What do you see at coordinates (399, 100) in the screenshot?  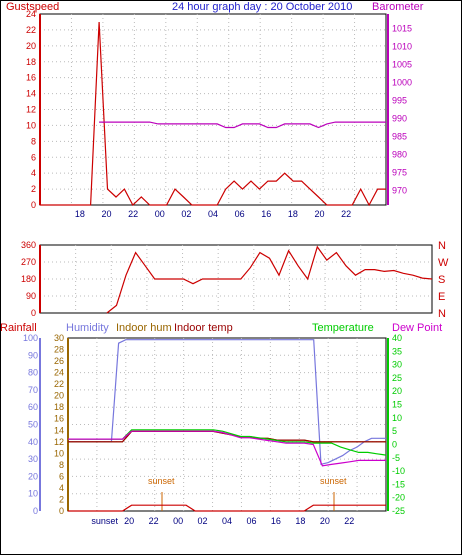 I see `baro-y-tick: 995` at bounding box center [399, 100].